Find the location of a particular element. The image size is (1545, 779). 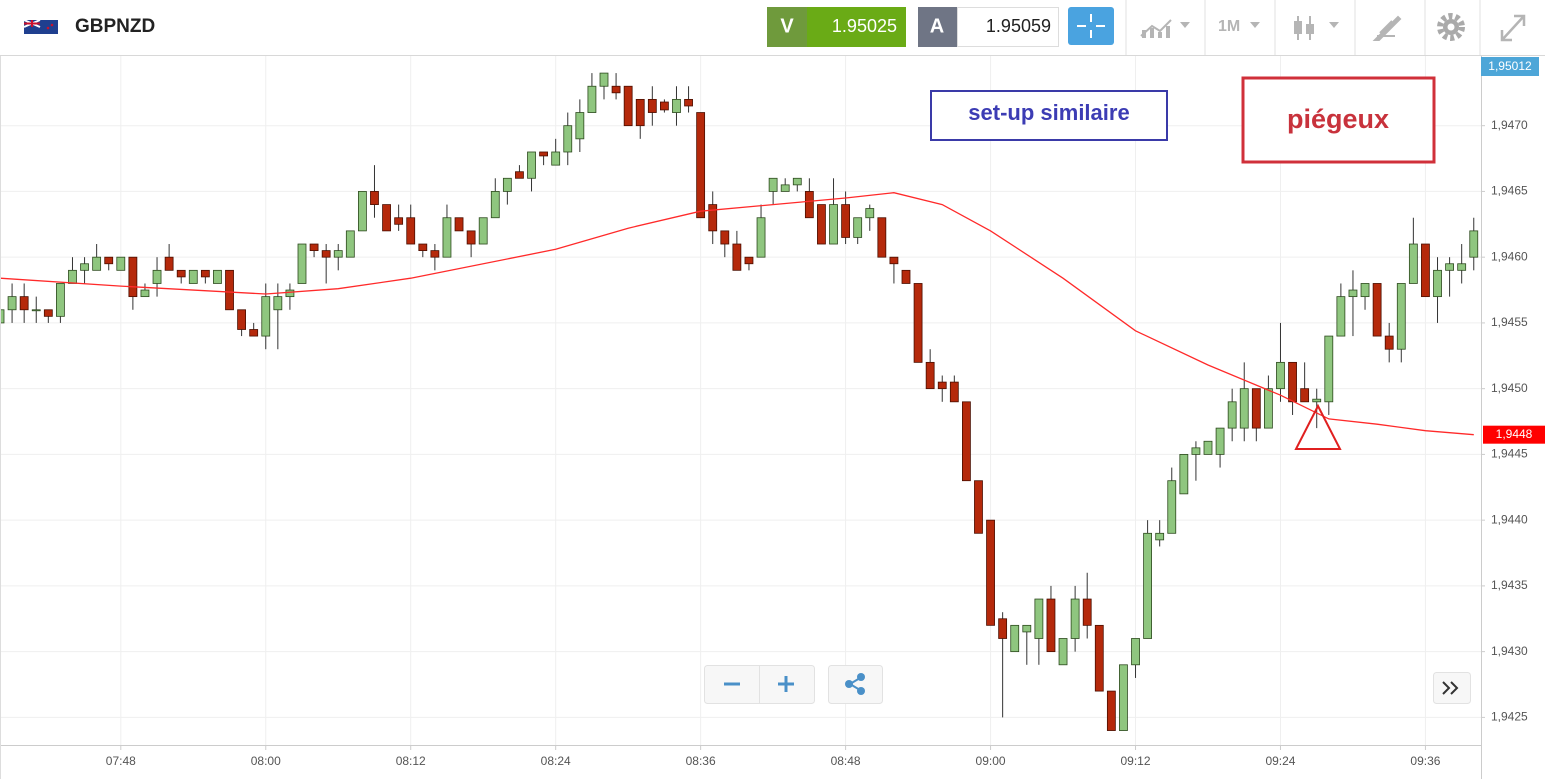

buy-button is located at coordinates (937, 27).